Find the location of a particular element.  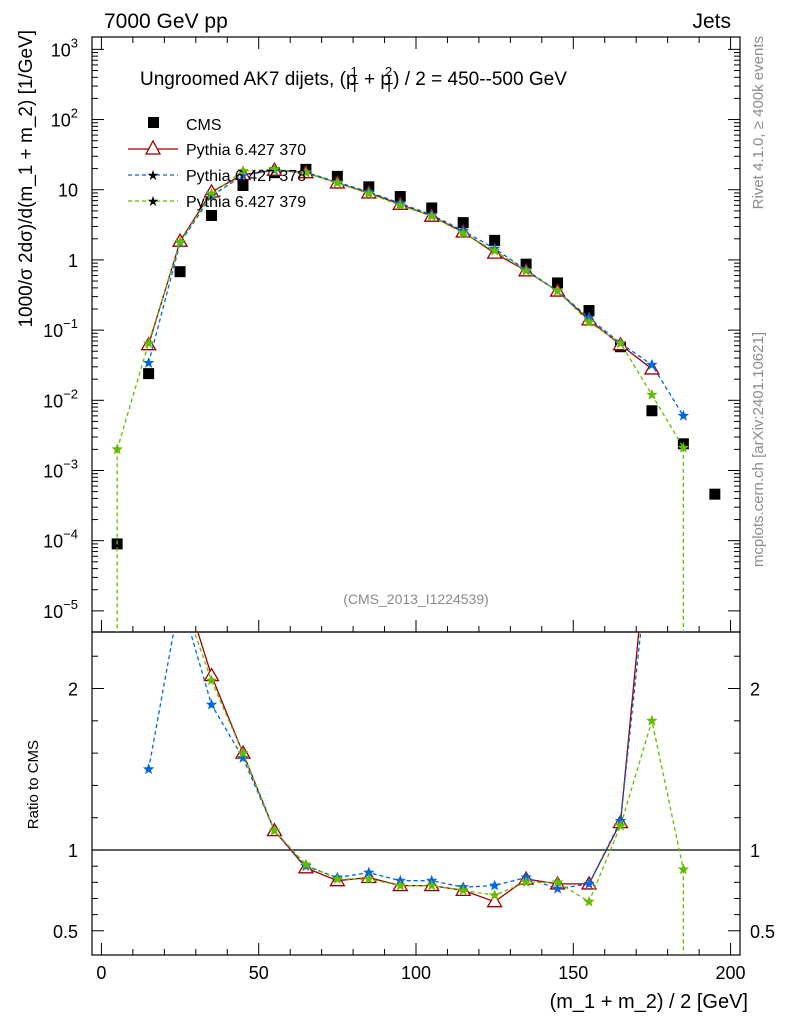

rivet-label: Rivet 4.1.0, ≥ 400k events is located at coordinates (758, 122).